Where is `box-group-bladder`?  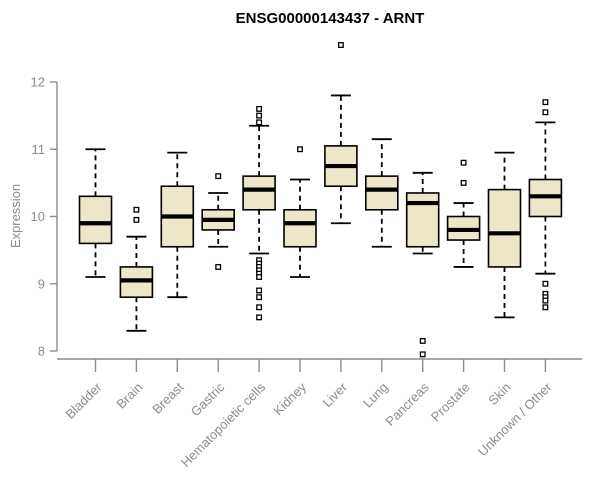
box-group-bladder is located at coordinates (95, 213).